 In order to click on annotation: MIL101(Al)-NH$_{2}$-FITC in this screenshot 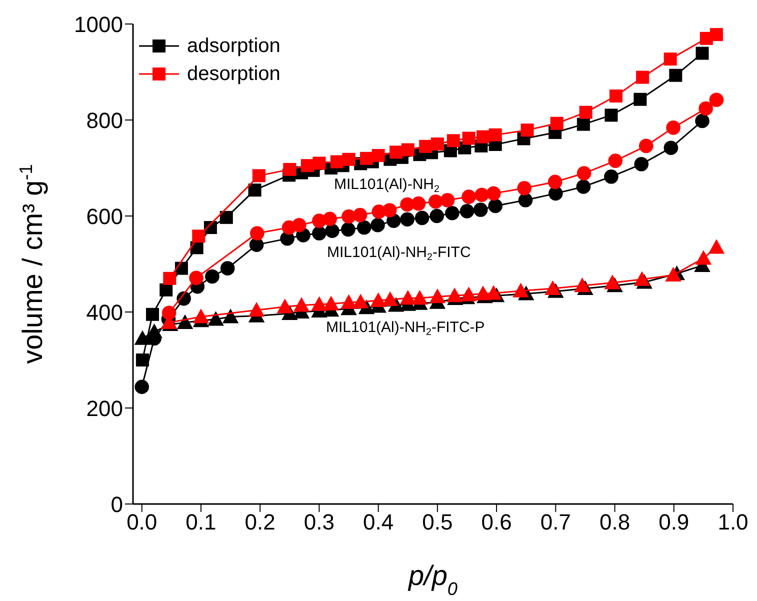, I will do `click(399, 253)`.